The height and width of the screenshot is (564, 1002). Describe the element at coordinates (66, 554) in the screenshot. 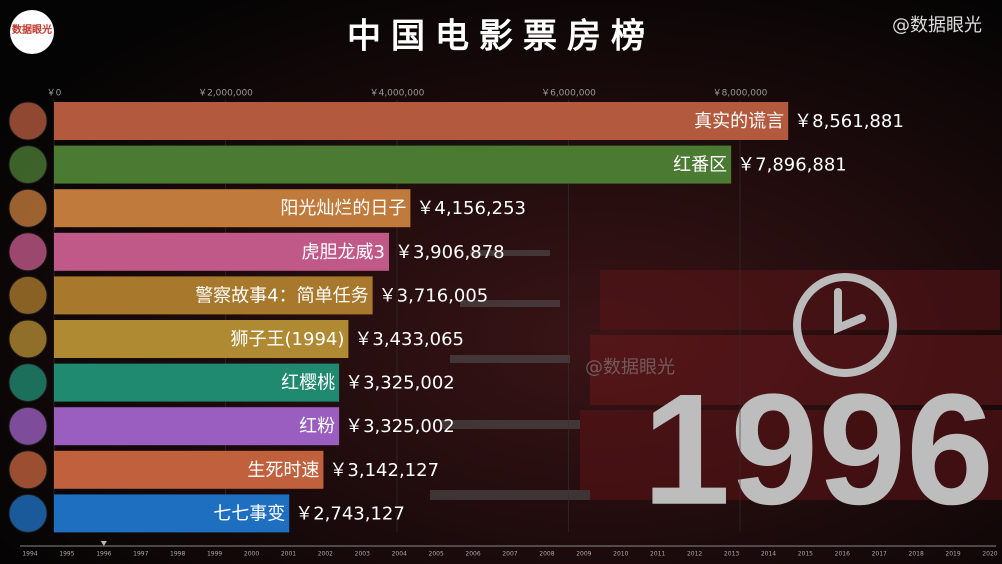

I see `timeline-label: 1995` at that location.